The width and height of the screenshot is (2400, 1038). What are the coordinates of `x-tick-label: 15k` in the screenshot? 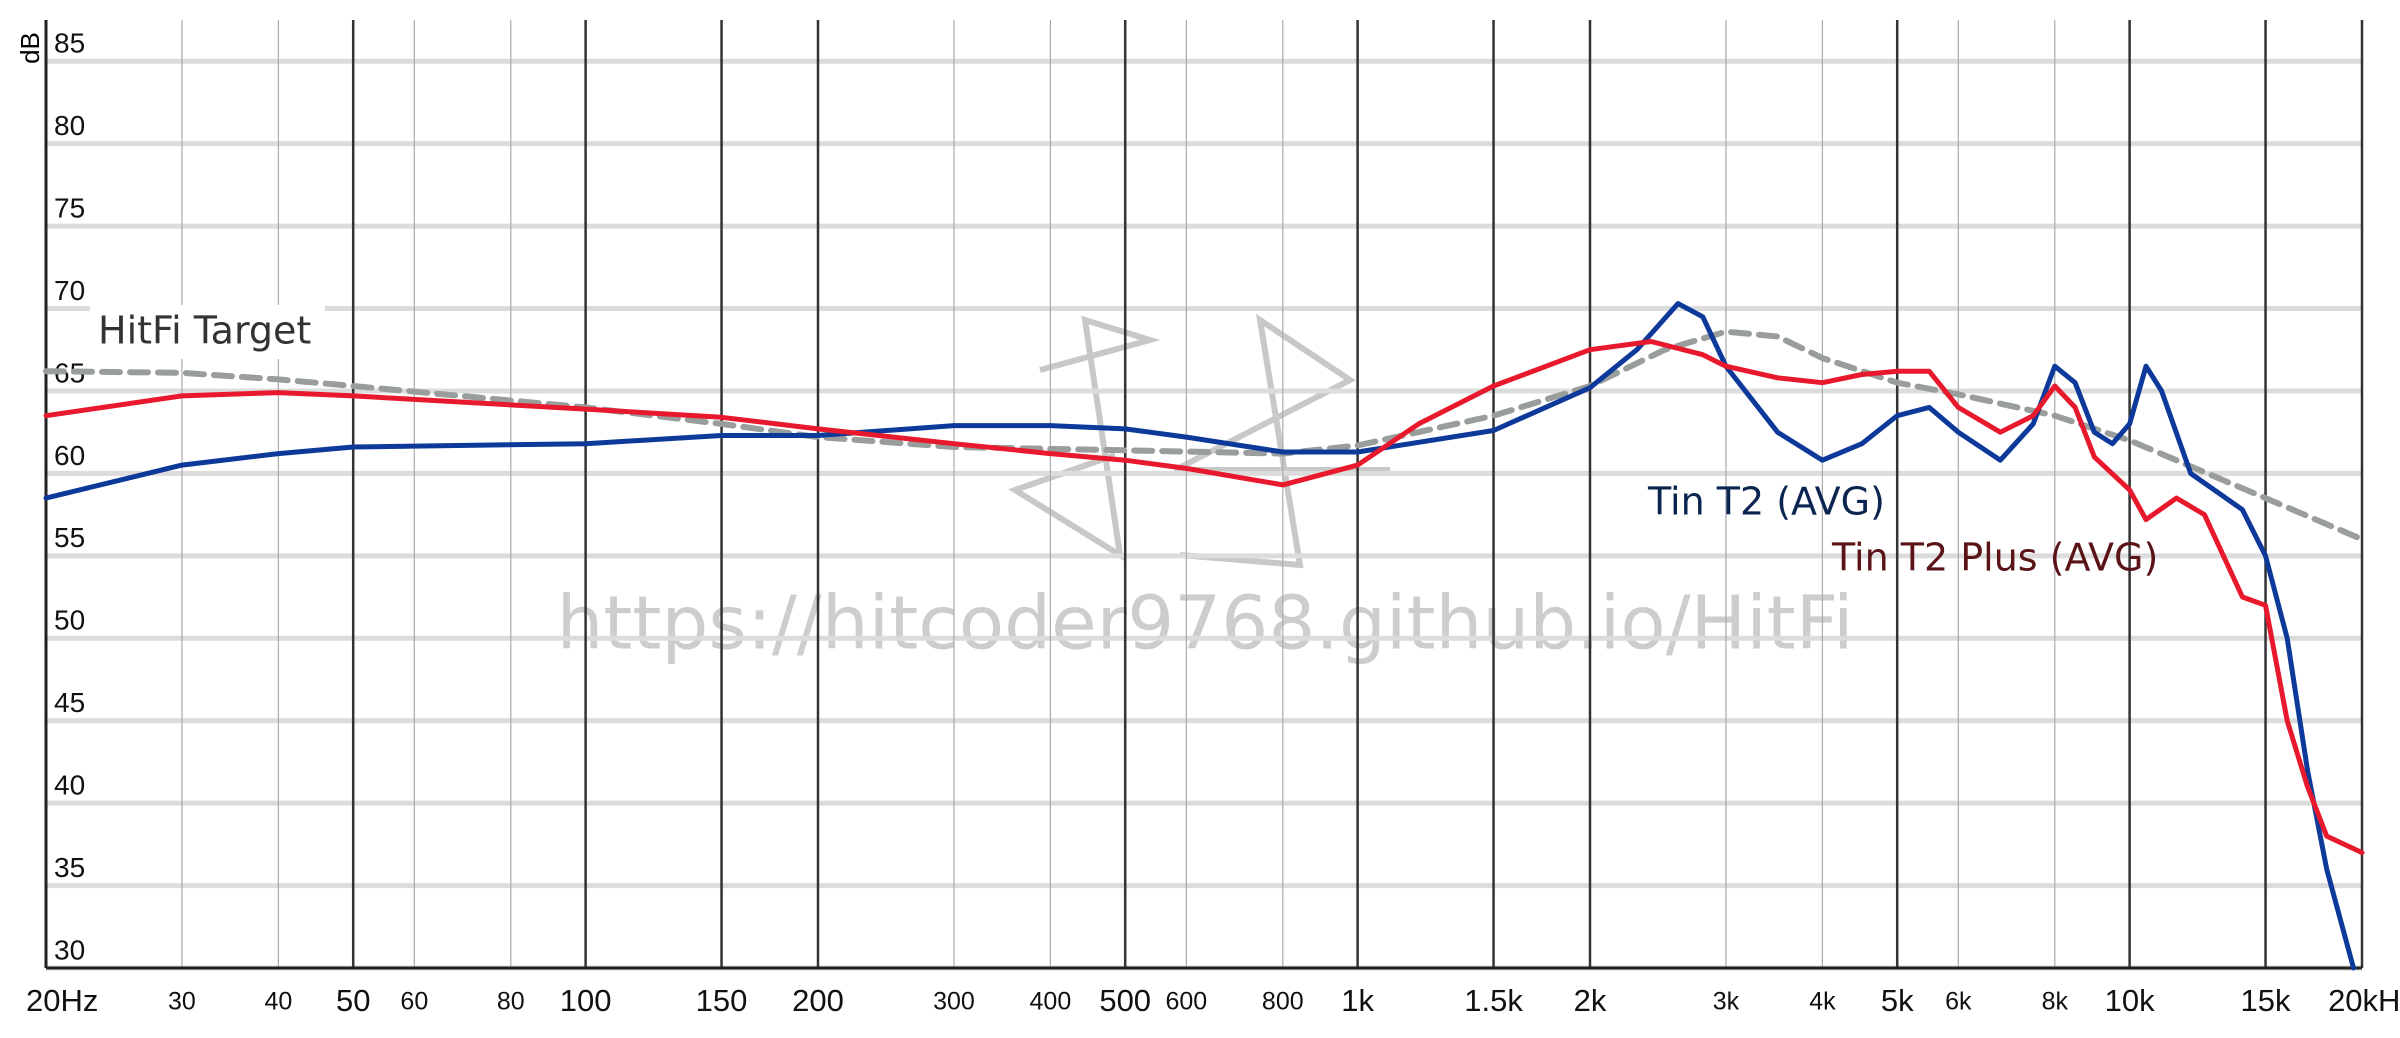 It's located at (2266, 1000).